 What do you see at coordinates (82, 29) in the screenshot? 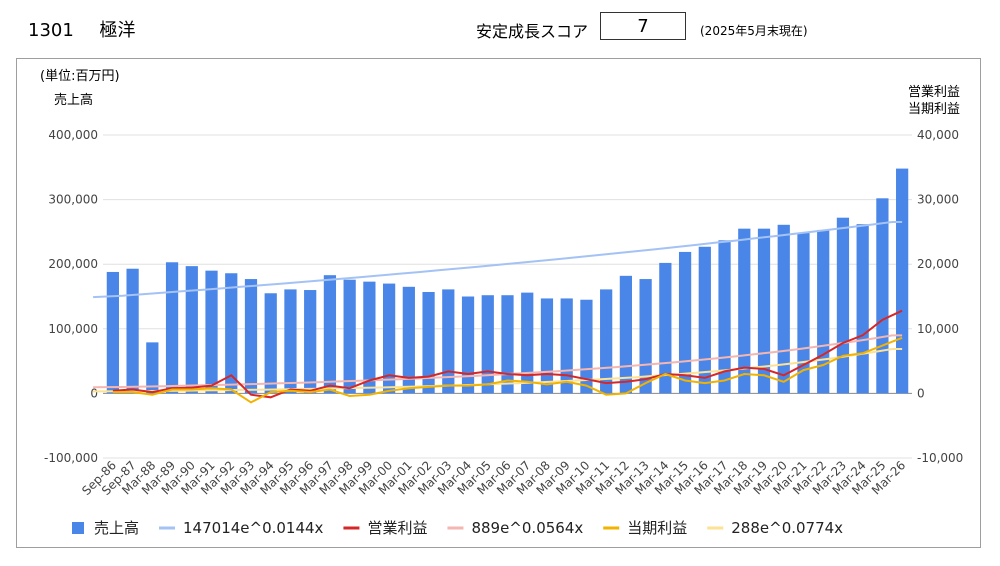
I see `company-title: 1301 極洋` at bounding box center [82, 29].